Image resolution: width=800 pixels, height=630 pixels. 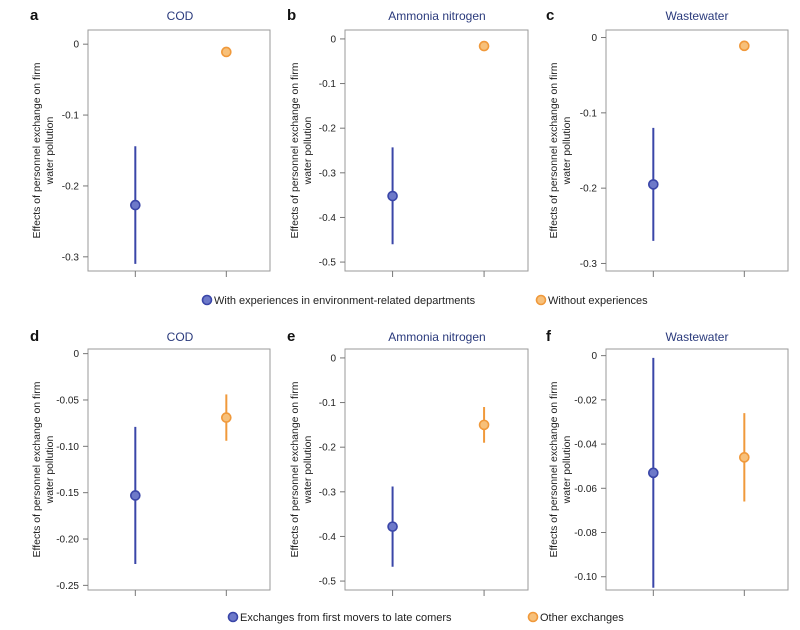 I want to click on y-tick-label: -0.20, so click(x=67, y=540).